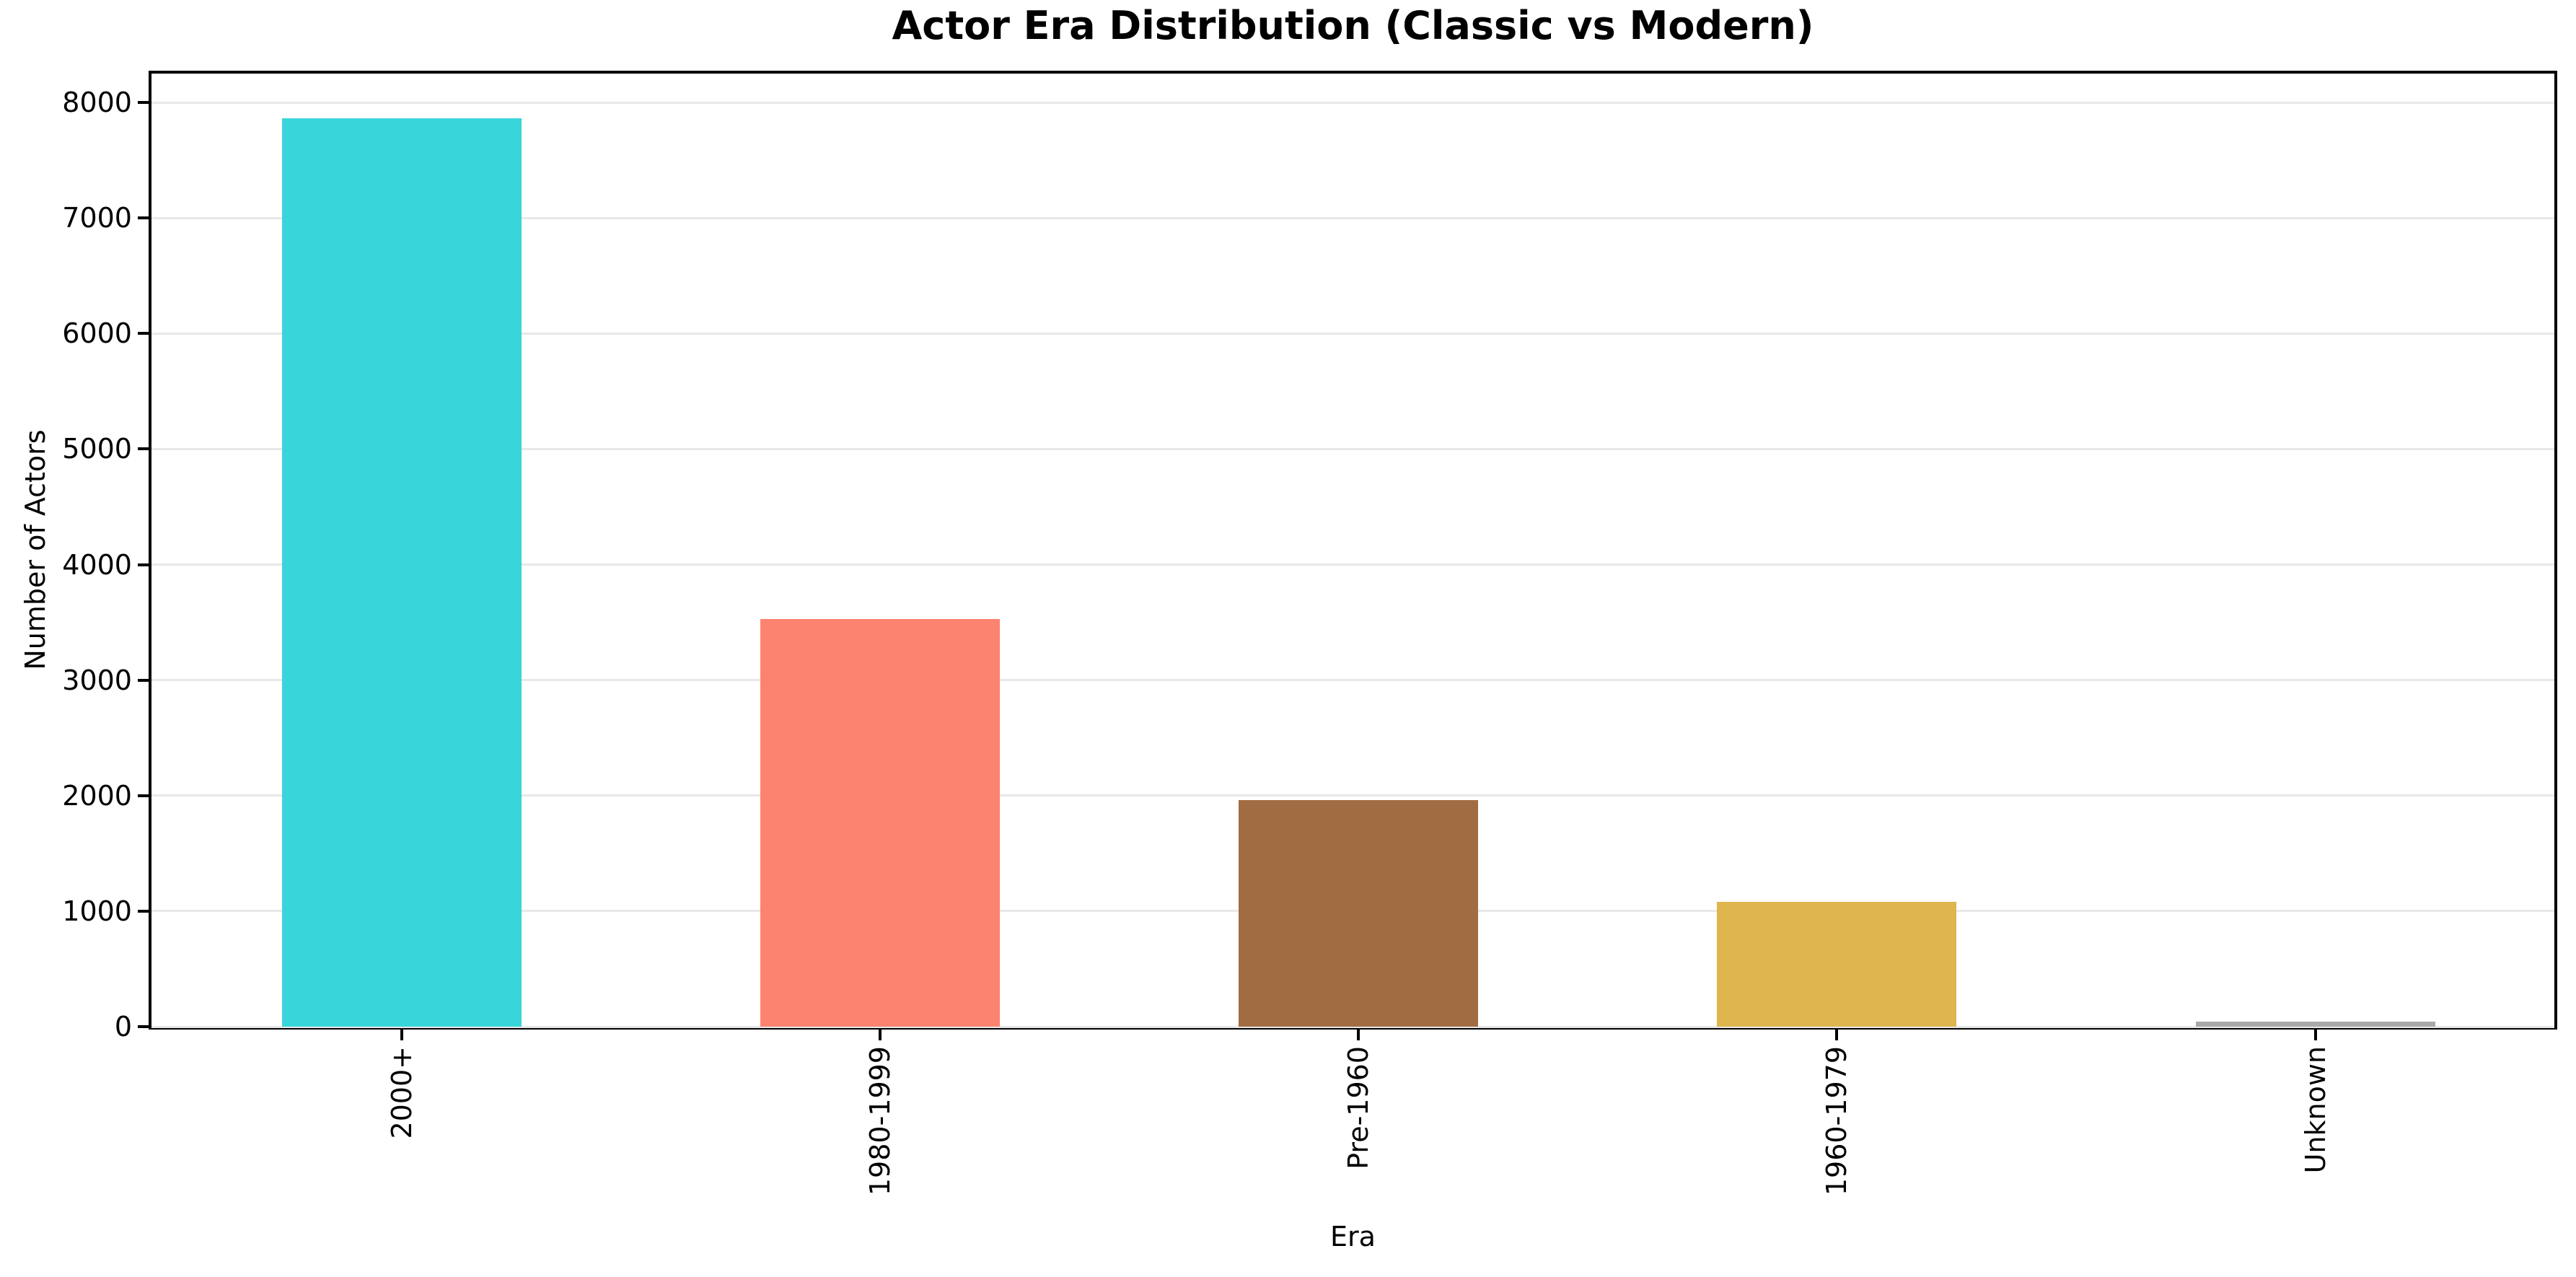 The width and height of the screenshot is (2576, 1277). I want to click on y-tick-label-1000: 1000, so click(97, 911).